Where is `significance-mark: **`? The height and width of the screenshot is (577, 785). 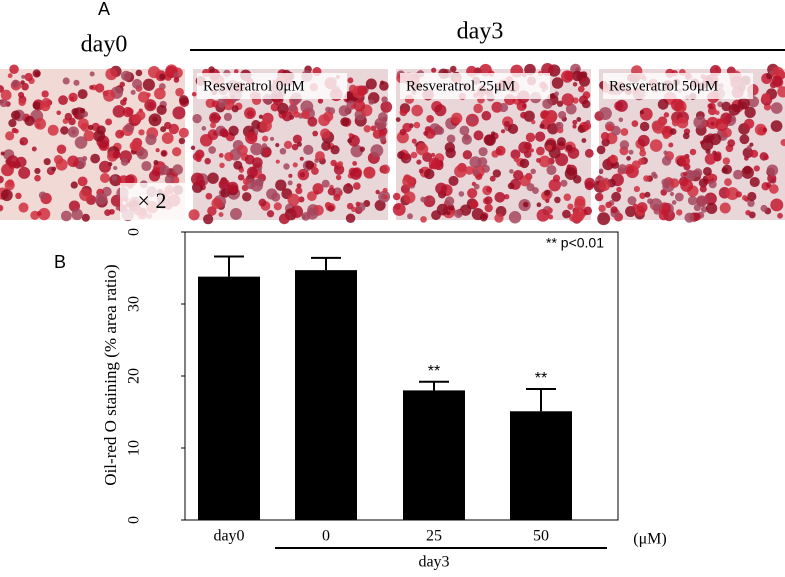 significance-mark: ** is located at coordinates (434, 371).